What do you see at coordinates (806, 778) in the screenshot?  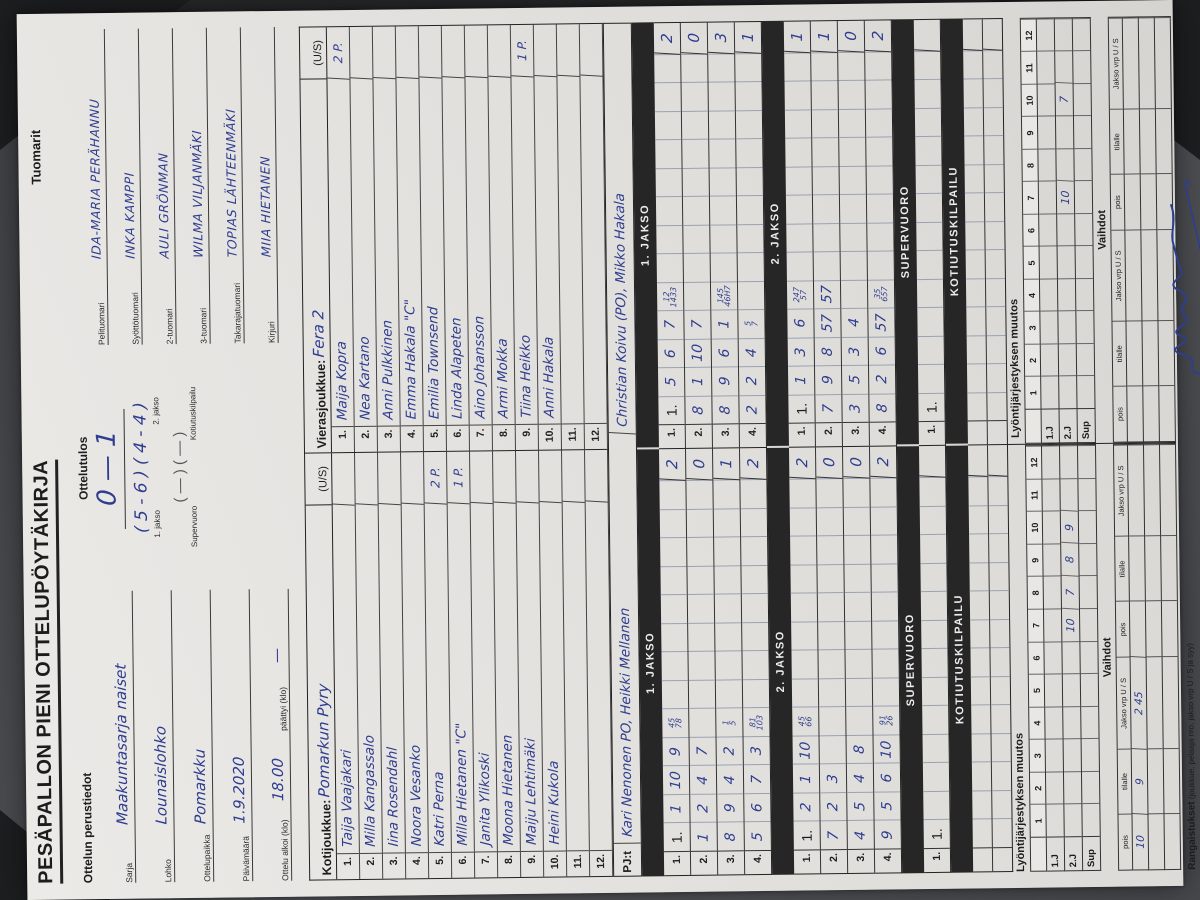 I see `grid-cell: 1` at bounding box center [806, 778].